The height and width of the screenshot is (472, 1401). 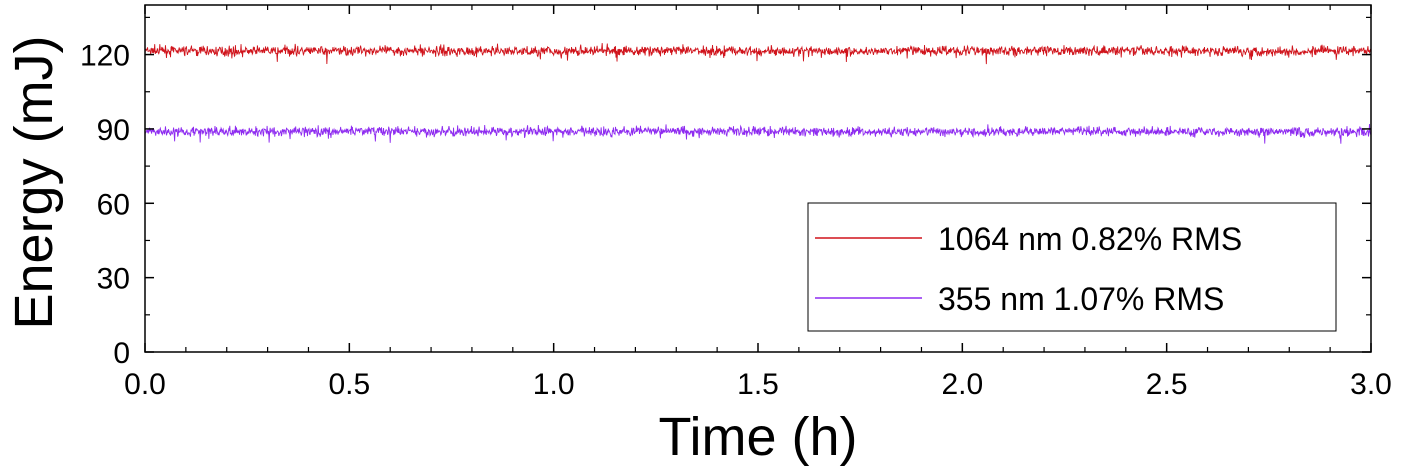 I want to click on legend-label-355nm: 355 nm 1.07% RMS, so click(x=1081, y=299).